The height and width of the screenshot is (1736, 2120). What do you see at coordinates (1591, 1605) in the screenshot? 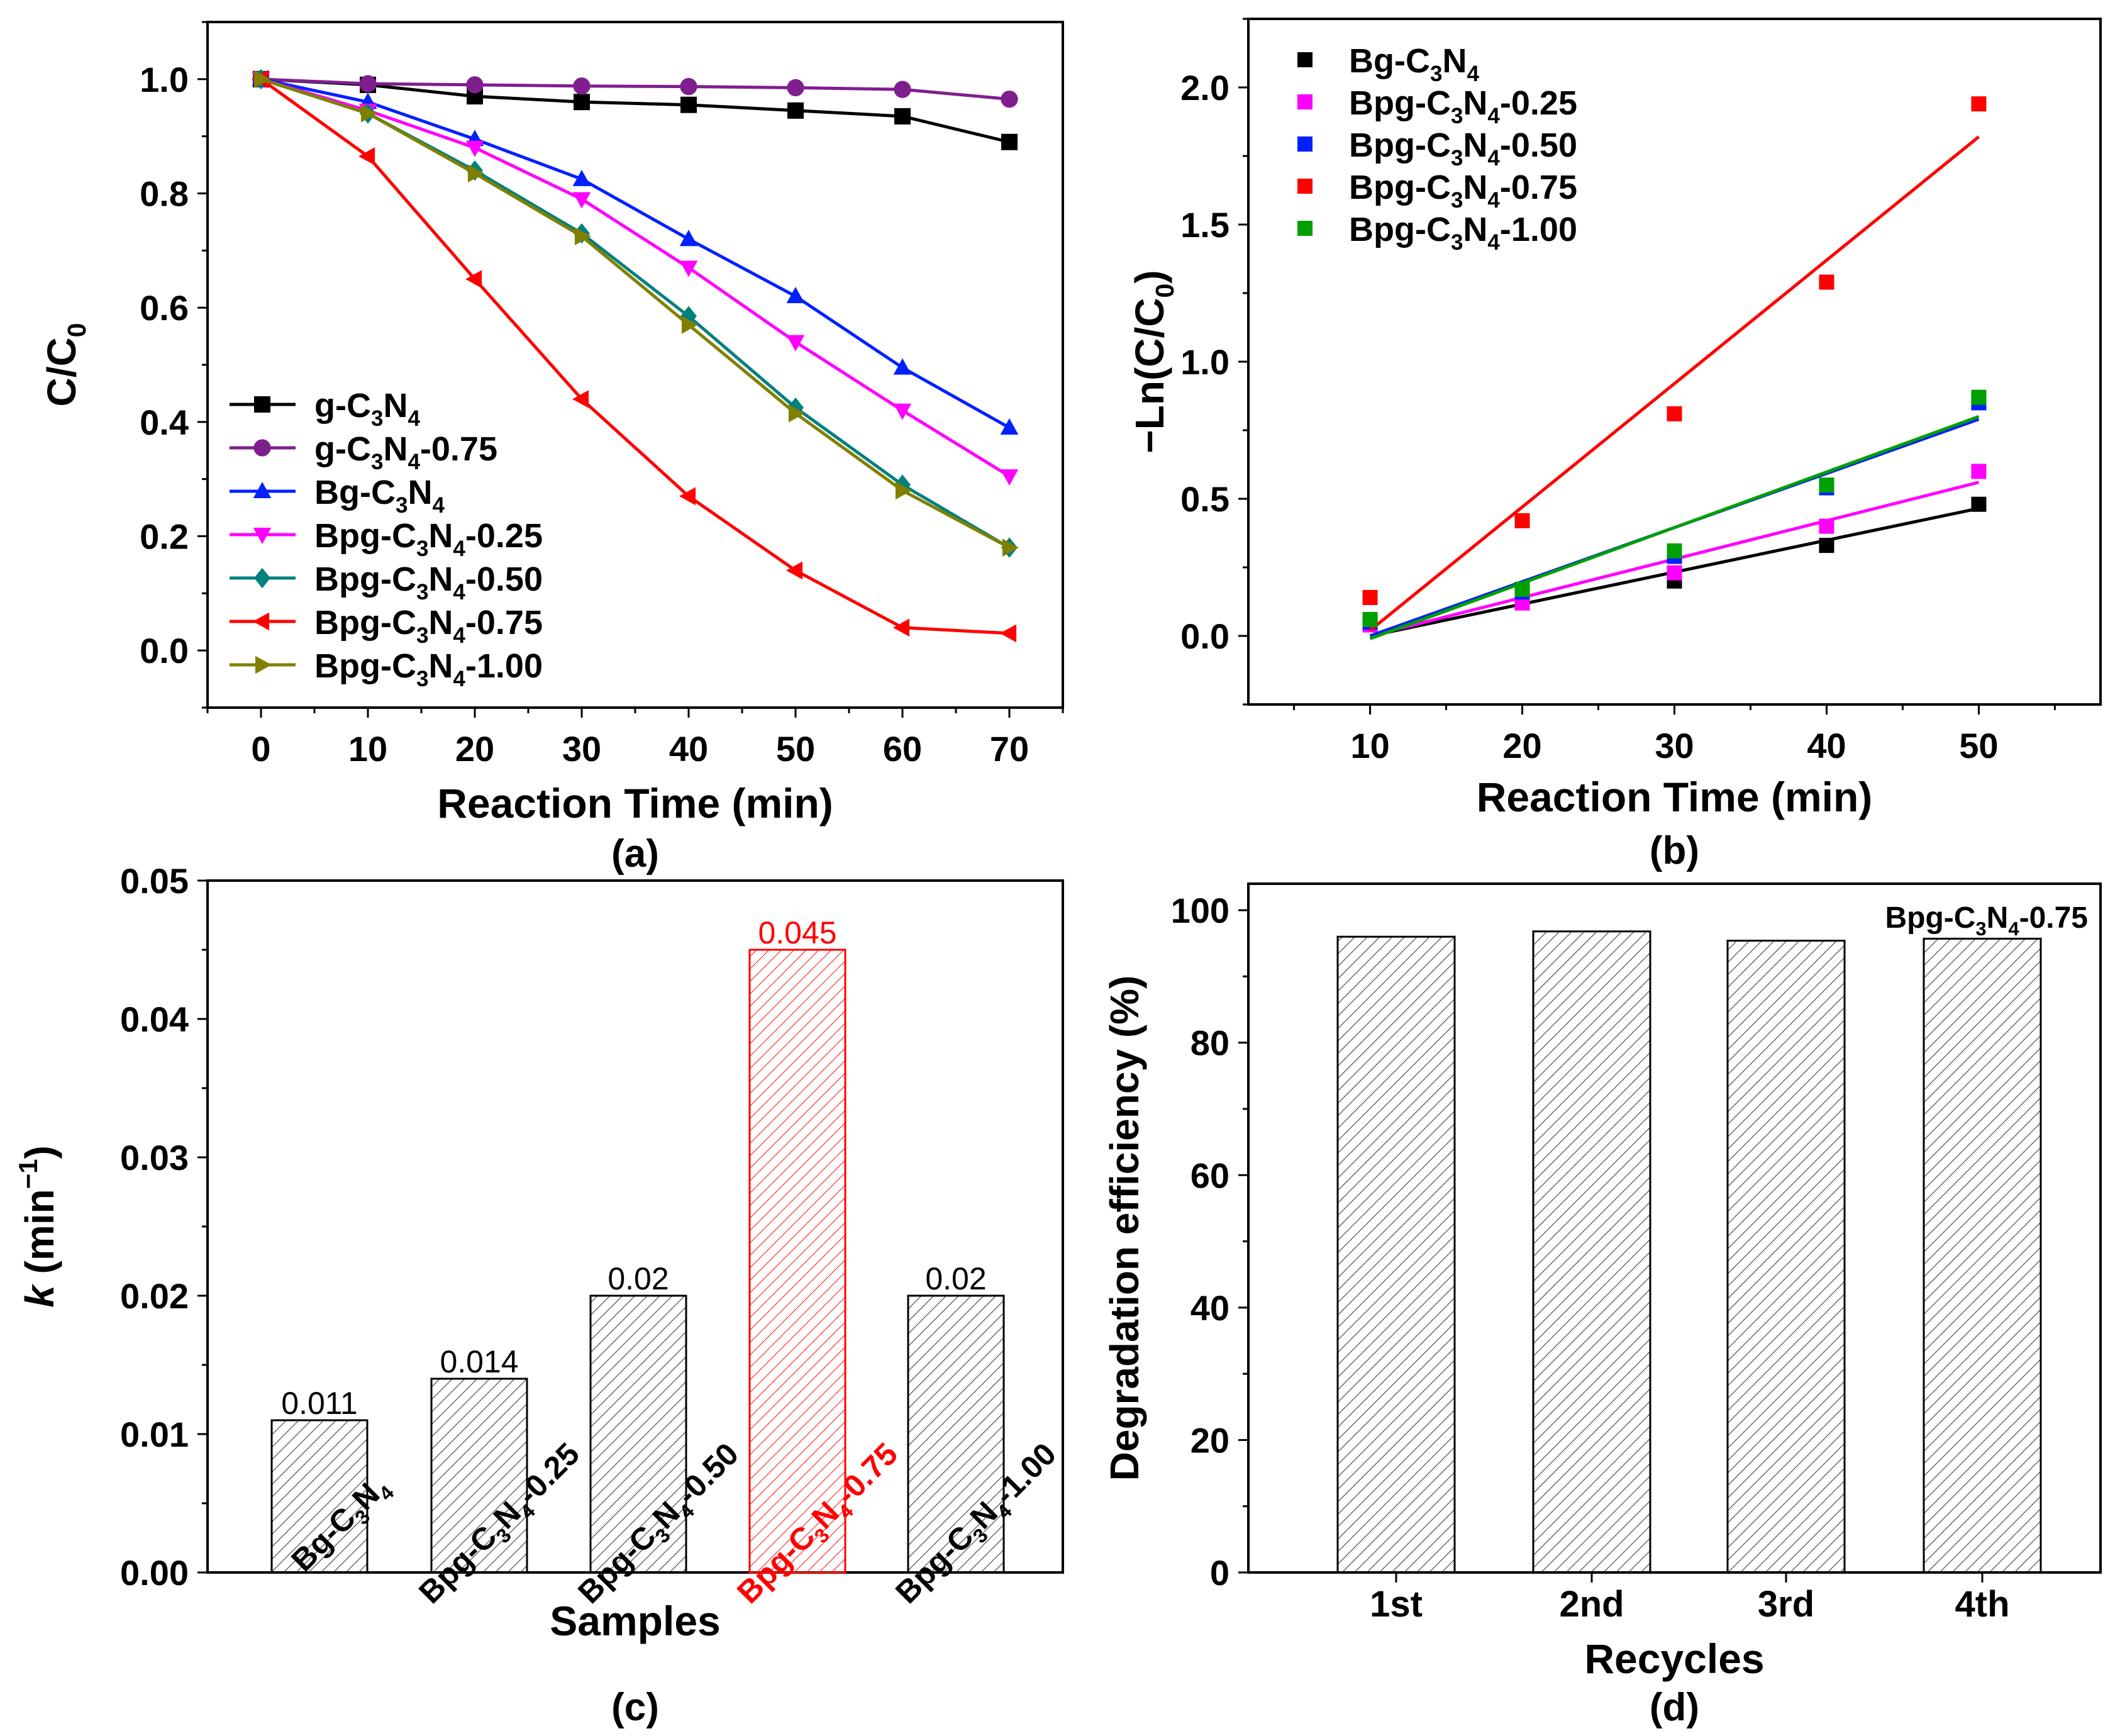
I see `x-tick-label: 2nd` at bounding box center [1591, 1605].